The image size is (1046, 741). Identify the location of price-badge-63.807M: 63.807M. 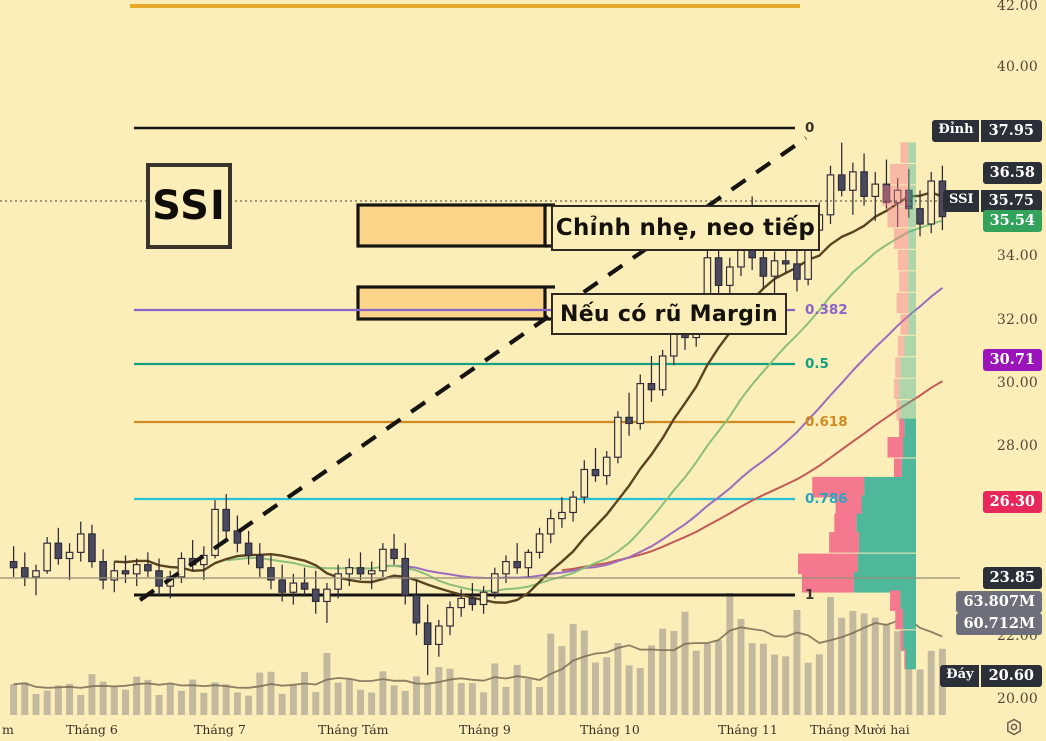
(999, 602).